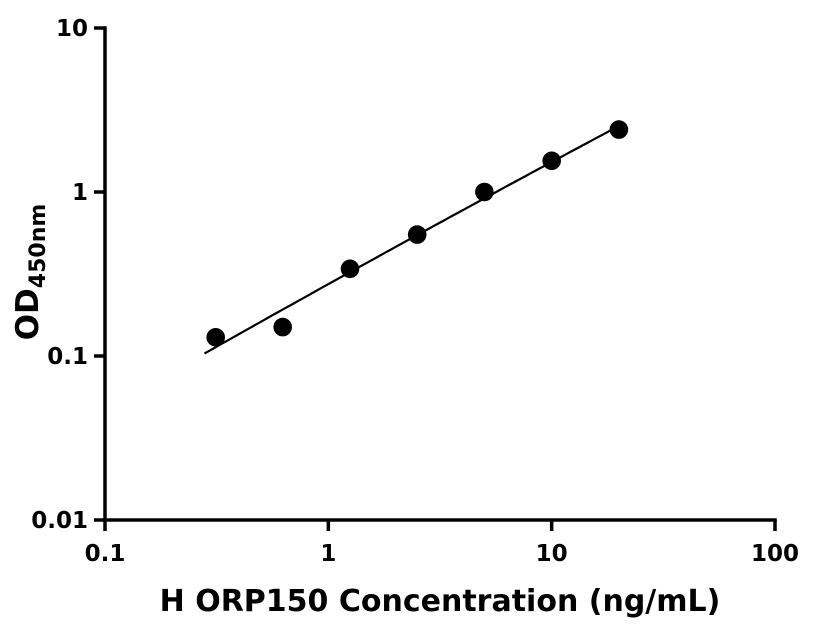 The height and width of the screenshot is (640, 816). I want to click on y-tick-label: 1, so click(80, 193).